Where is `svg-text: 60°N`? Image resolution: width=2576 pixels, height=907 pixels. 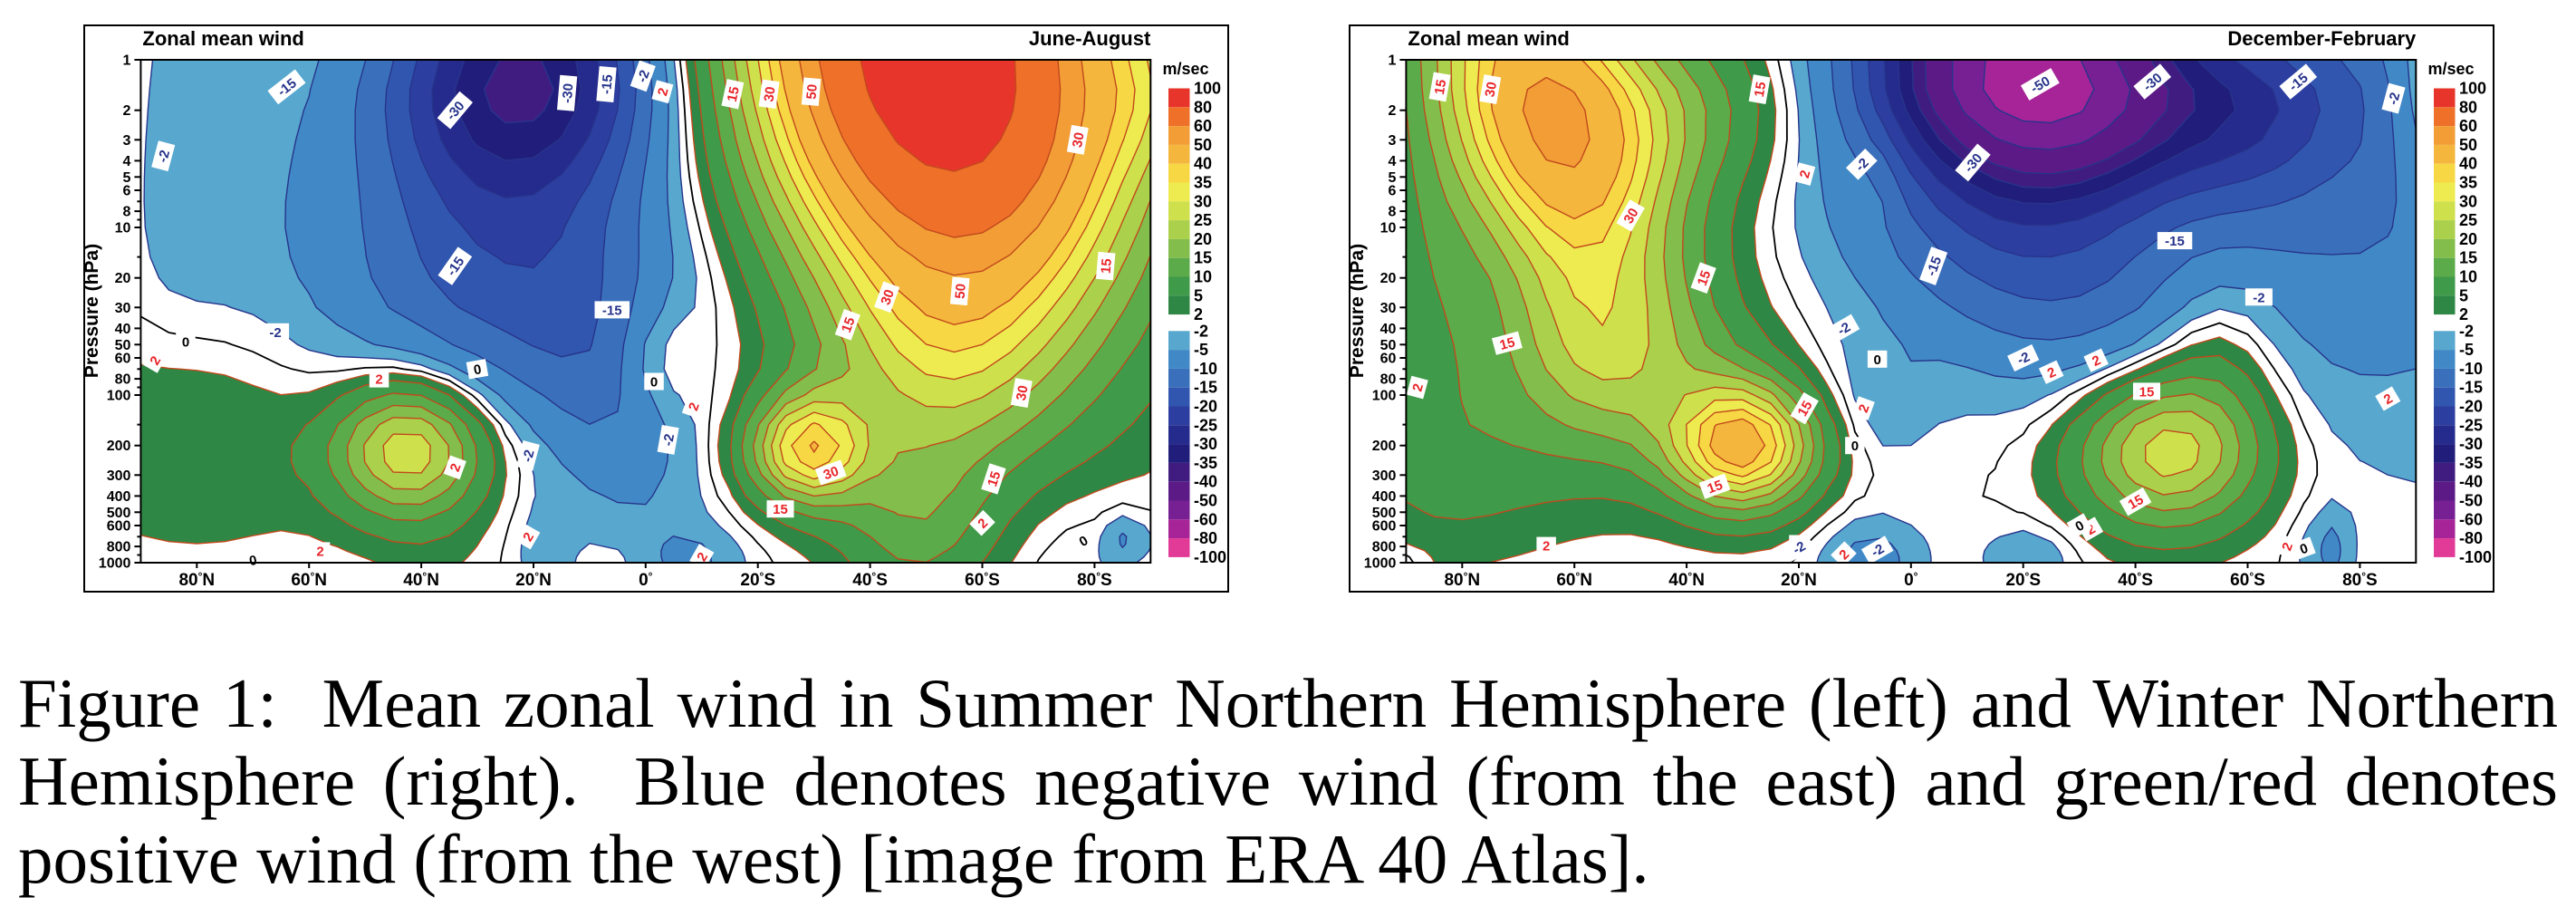 svg-text: 60°N is located at coordinates (309, 580).